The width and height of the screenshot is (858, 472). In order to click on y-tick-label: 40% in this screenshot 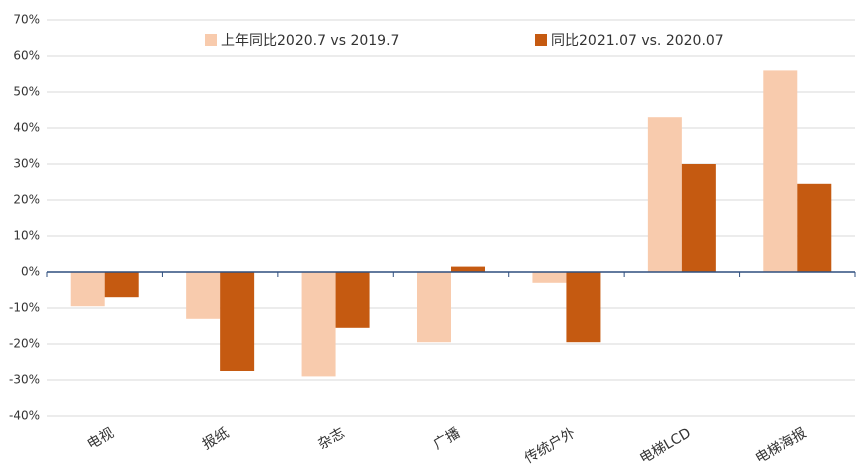, I will do `click(26, 128)`.